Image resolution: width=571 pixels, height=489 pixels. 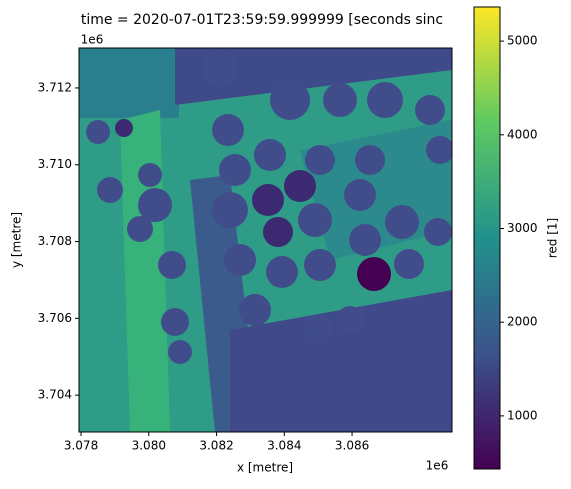 What do you see at coordinates (522, 41) in the screenshot?
I see `colorbar-tick-label: 5000` at bounding box center [522, 41].